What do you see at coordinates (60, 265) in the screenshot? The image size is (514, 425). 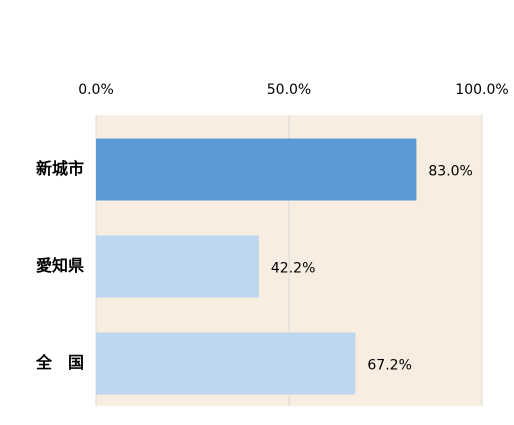 I see `y-tick-label: 愛知県` at bounding box center [60, 265].